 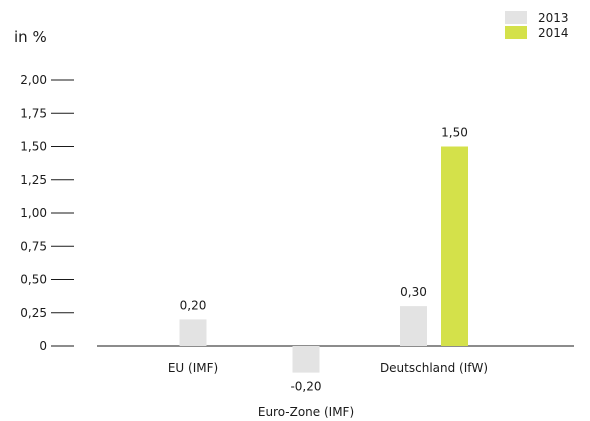 What do you see at coordinates (516, 17) in the screenshot?
I see `legend-swatch-2013` at bounding box center [516, 17].